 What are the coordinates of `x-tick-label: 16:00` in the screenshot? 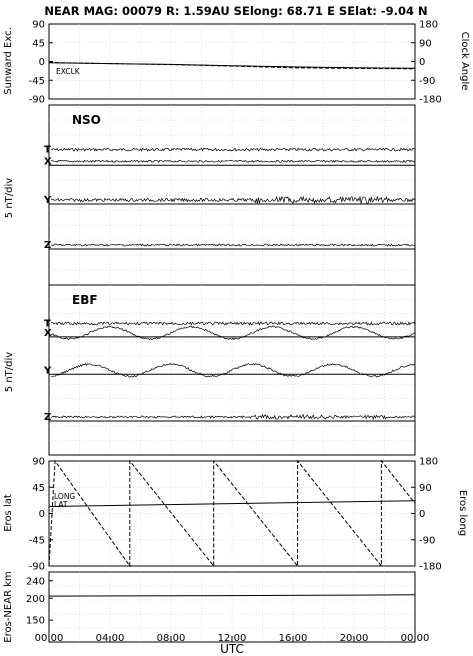 It's located at (293, 638).